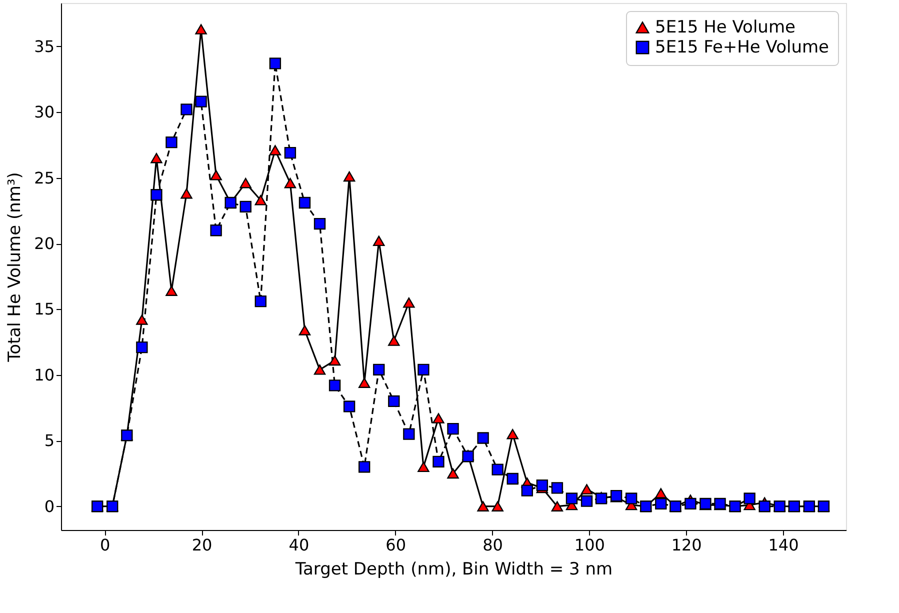 This screenshot has height=613, width=899. Describe the element at coordinates (49, 440) in the screenshot. I see `y-tick-label: 5` at that location.